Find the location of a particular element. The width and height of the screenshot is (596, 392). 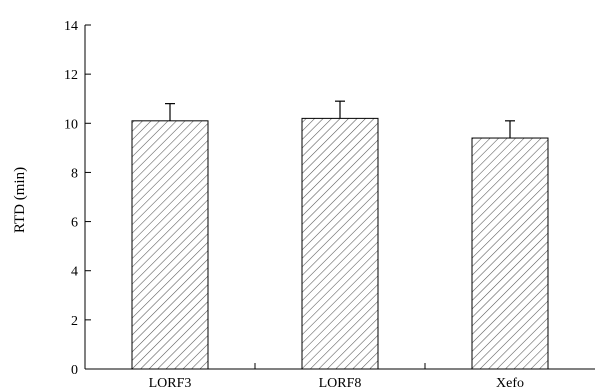

y-tick-label: 0 is located at coordinates (74, 370).